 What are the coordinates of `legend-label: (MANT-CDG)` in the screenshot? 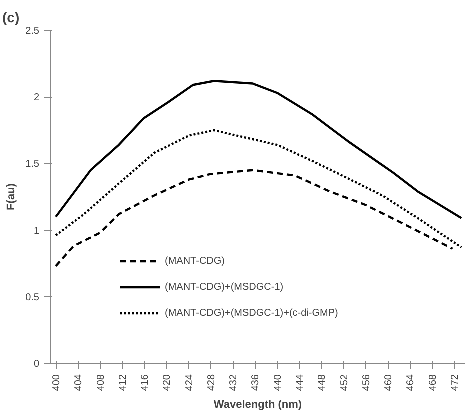 It's located at (195, 261).